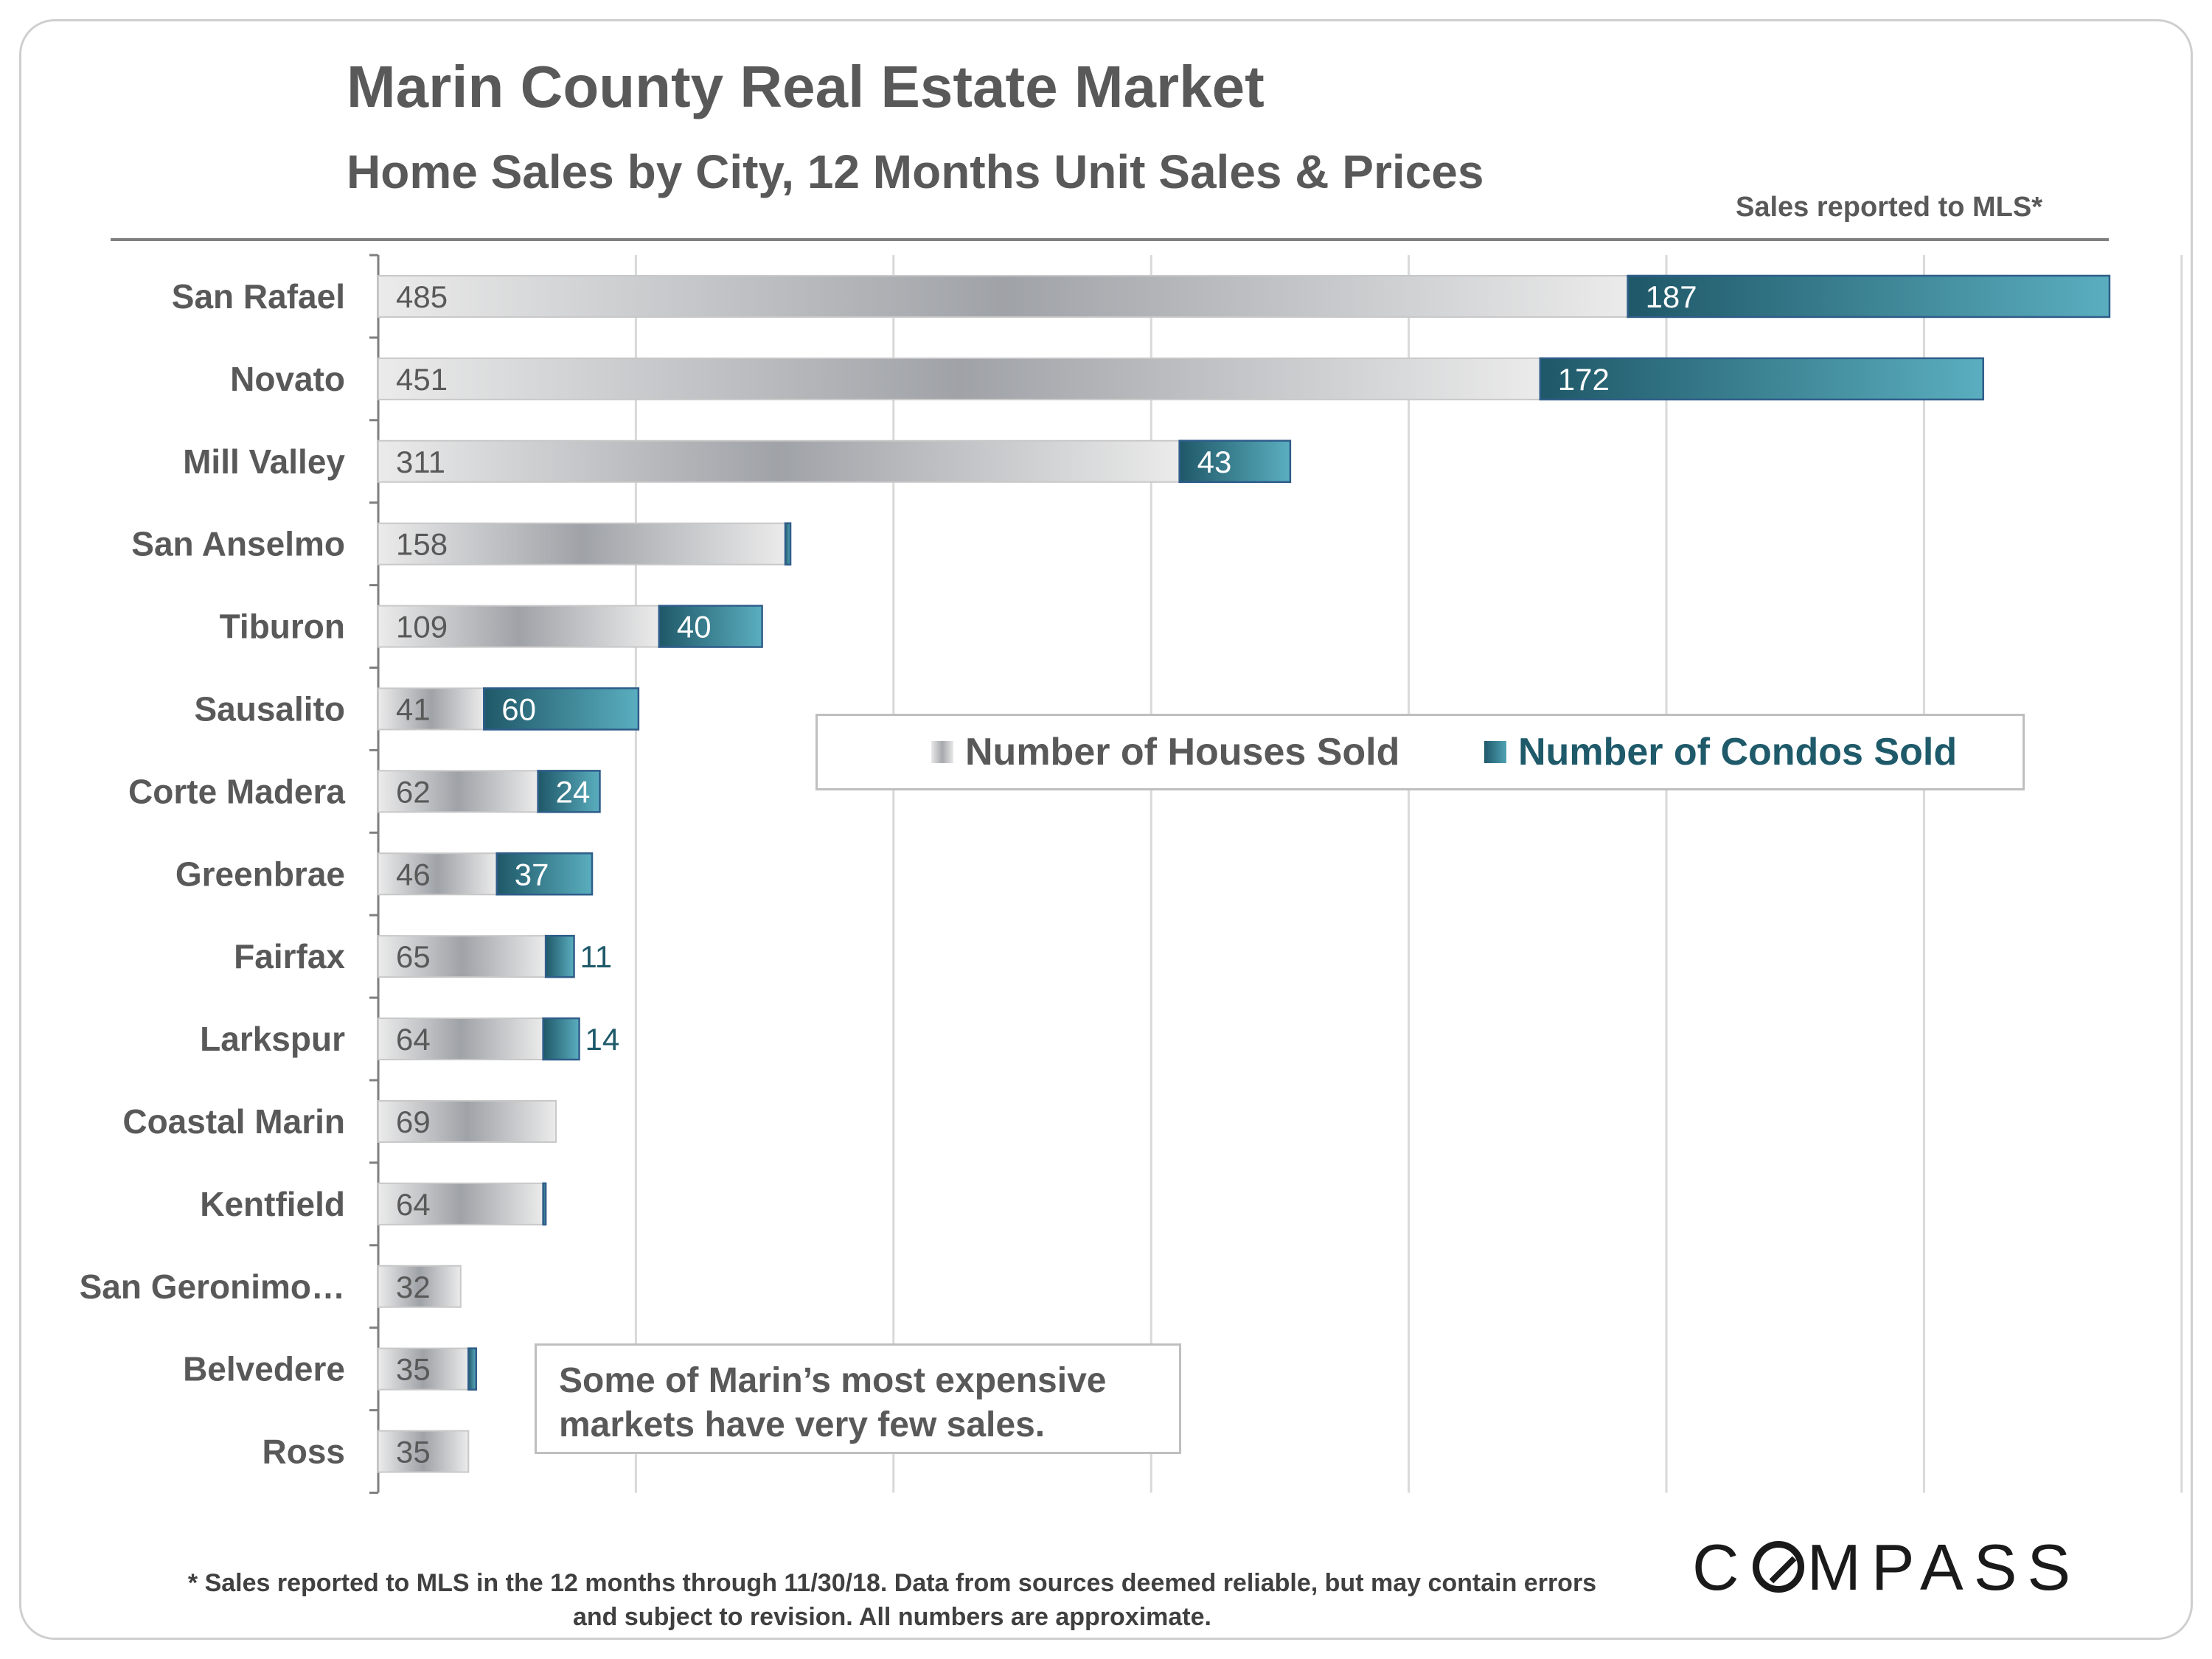 The height and width of the screenshot is (1659, 2212). Describe the element at coordinates (1738, 752) in the screenshot. I see `legend-label-condos: Number of Condos Sold` at that location.